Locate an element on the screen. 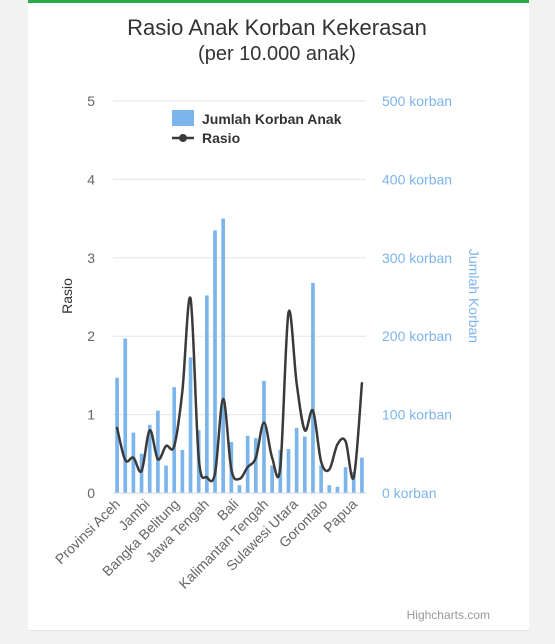 The image size is (555, 644). legend-bar-swatch is located at coordinates (183, 118).